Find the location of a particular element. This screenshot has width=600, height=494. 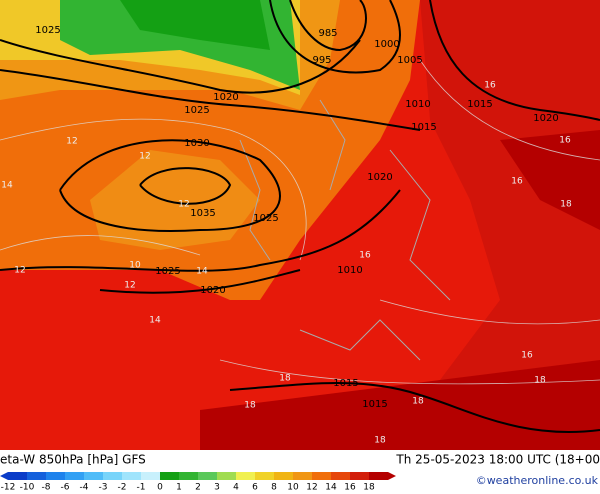

colorbar-label: -3 is located at coordinates (103, 487).